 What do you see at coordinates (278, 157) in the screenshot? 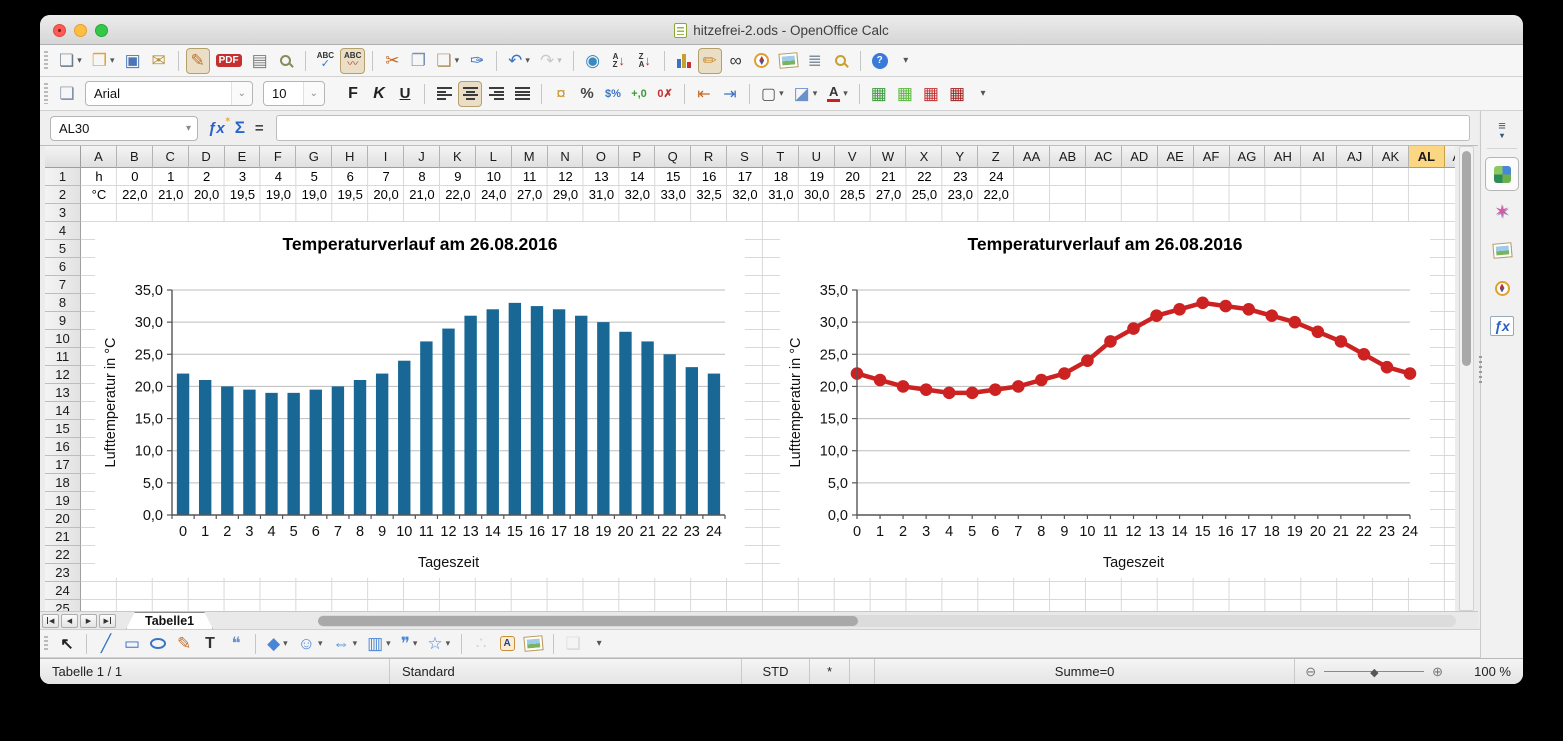
I see `column-header-F: F` at bounding box center [278, 157].